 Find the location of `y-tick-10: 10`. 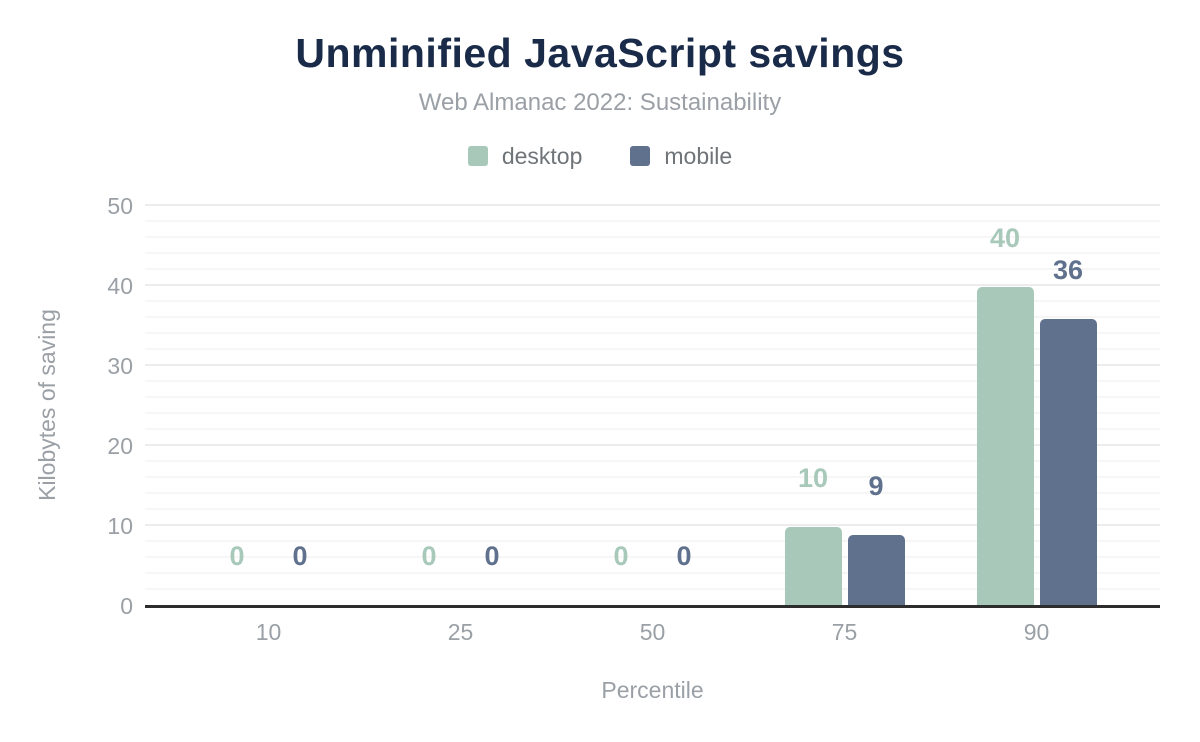

y-tick-10: 10 is located at coordinates (120, 526).